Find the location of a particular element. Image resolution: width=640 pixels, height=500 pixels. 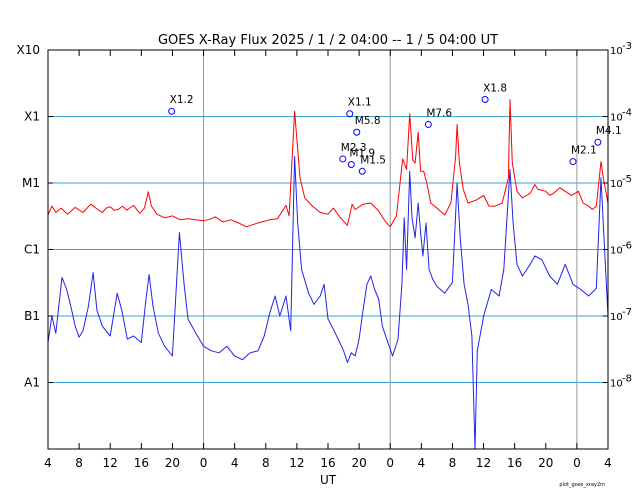

y-class-label: C1 is located at coordinates (32, 250).